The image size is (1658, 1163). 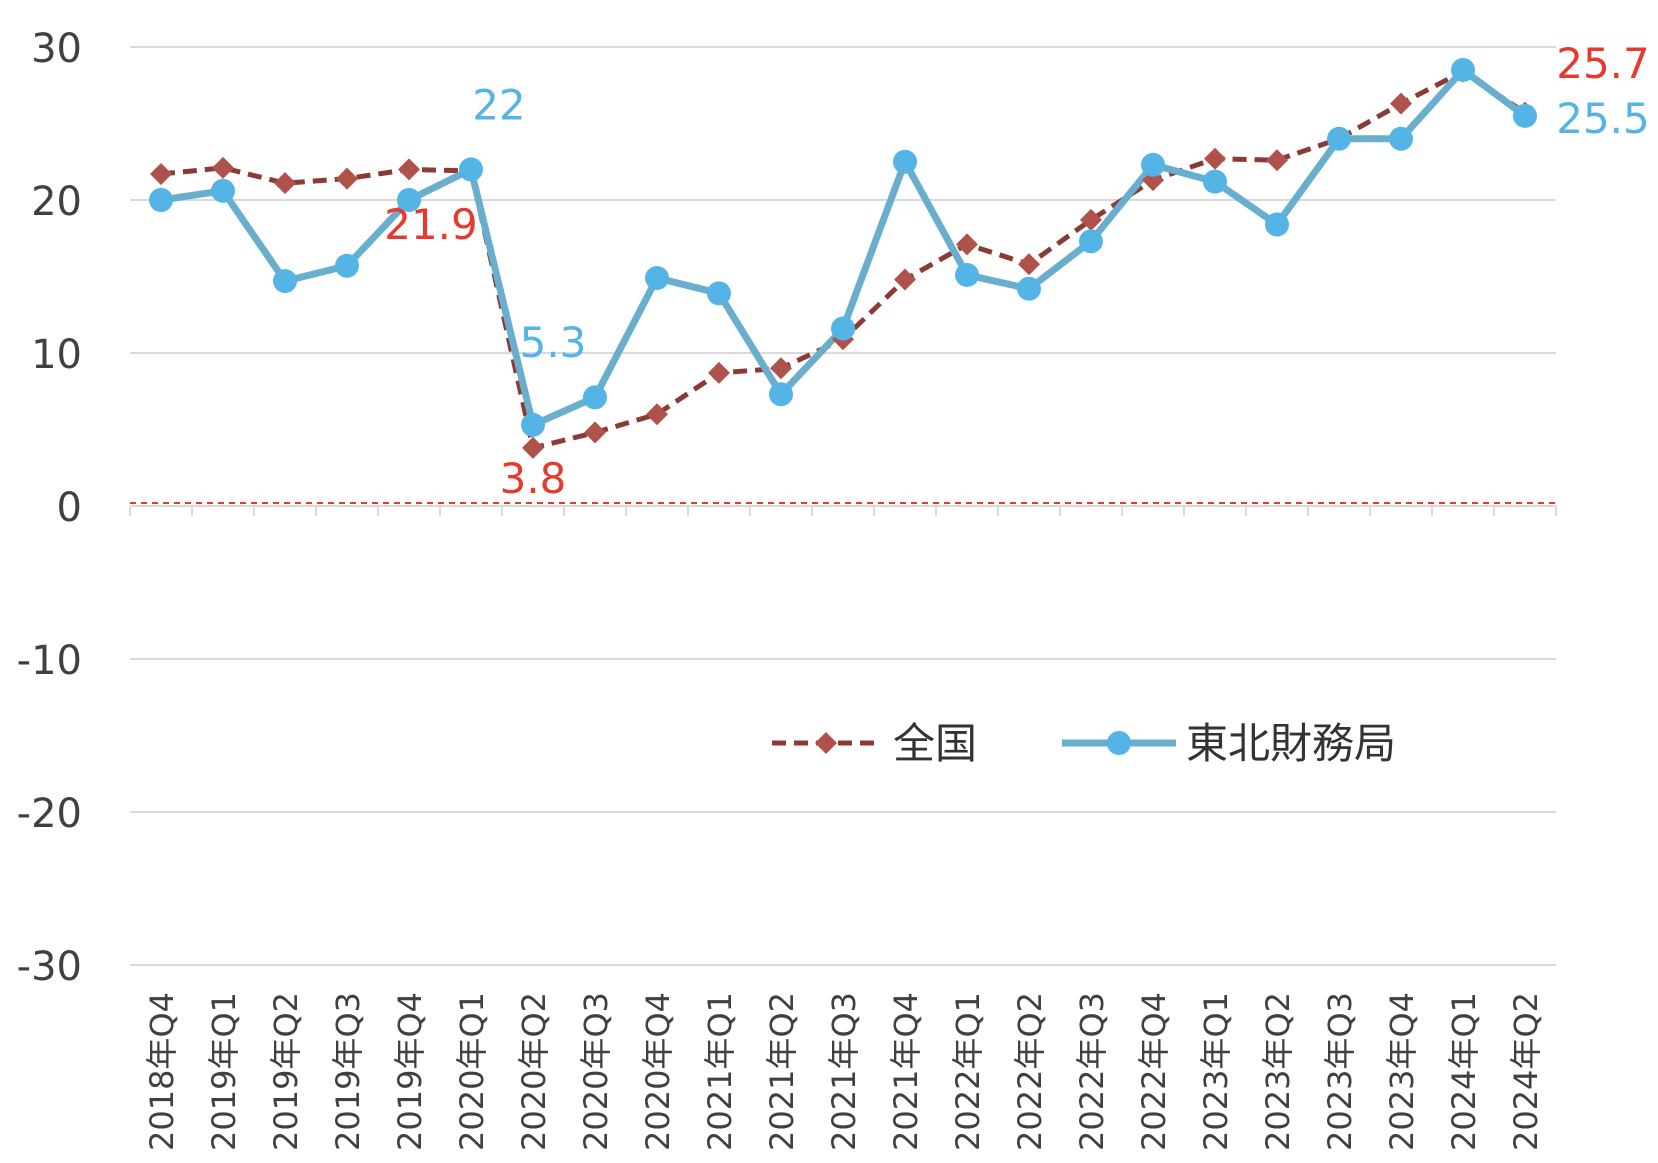 I want to click on data-label-tohoku: 22, so click(x=498, y=104).